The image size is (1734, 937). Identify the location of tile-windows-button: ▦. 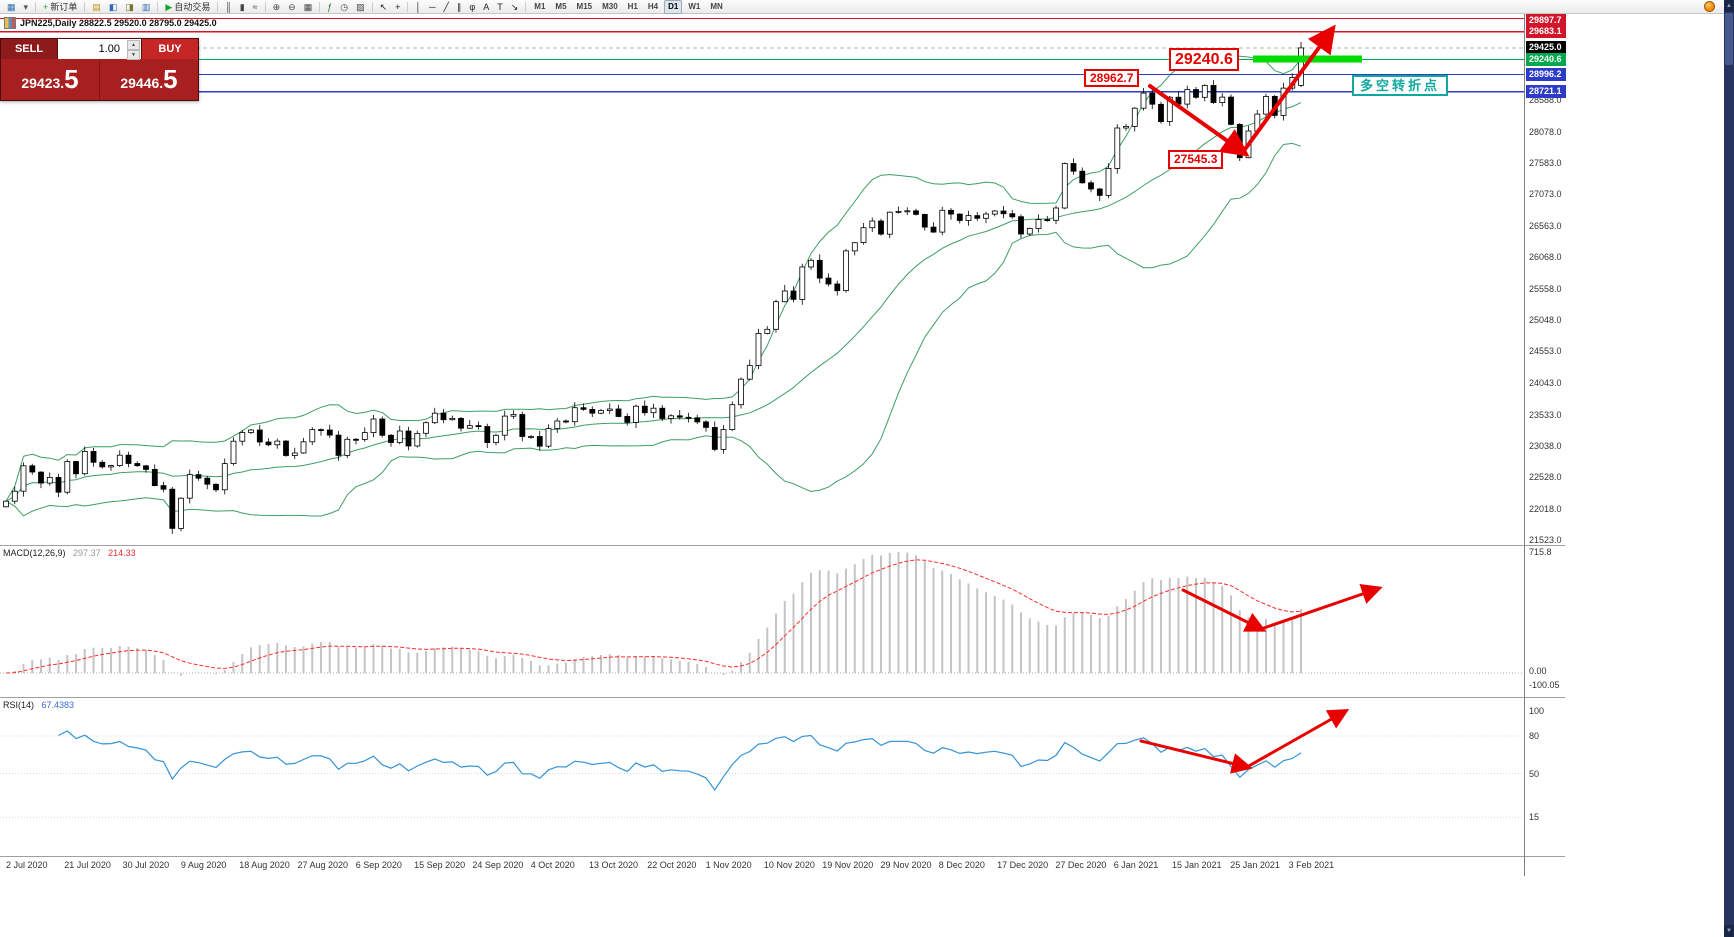
(308, 7).